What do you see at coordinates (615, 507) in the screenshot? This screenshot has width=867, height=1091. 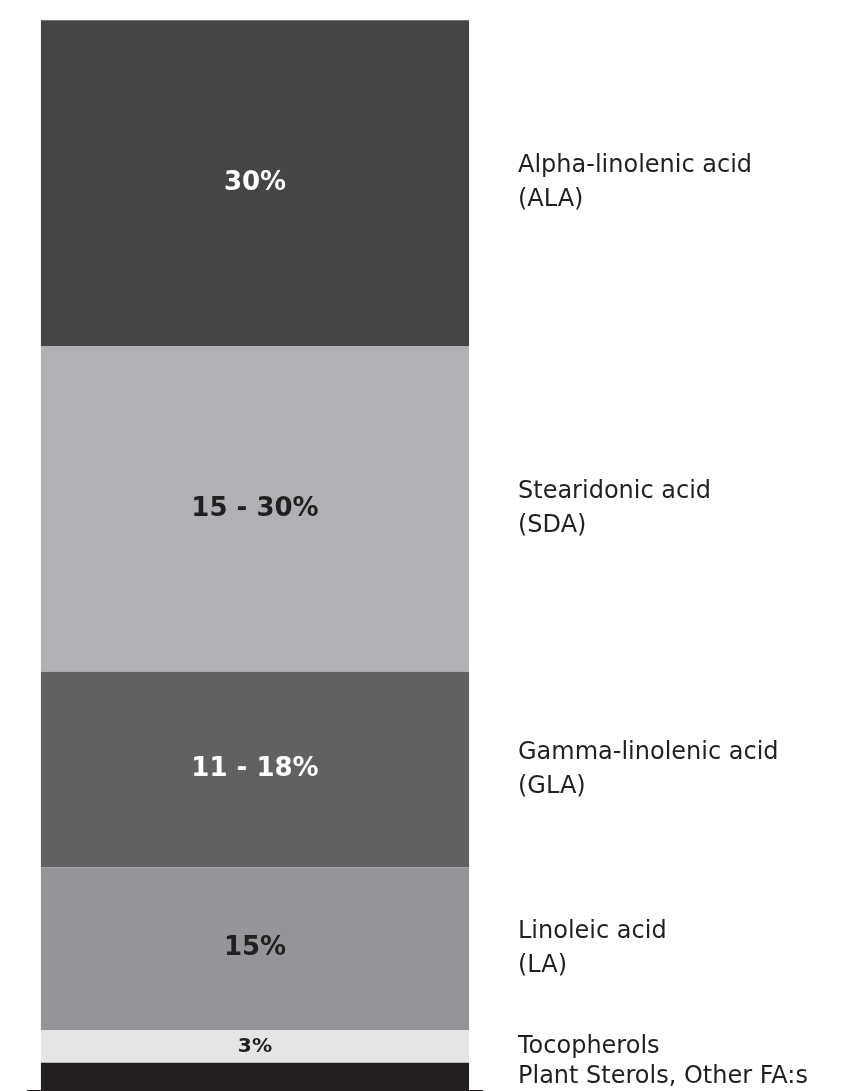 I see `text: Stearidonic acid (SDA)` at bounding box center [615, 507].